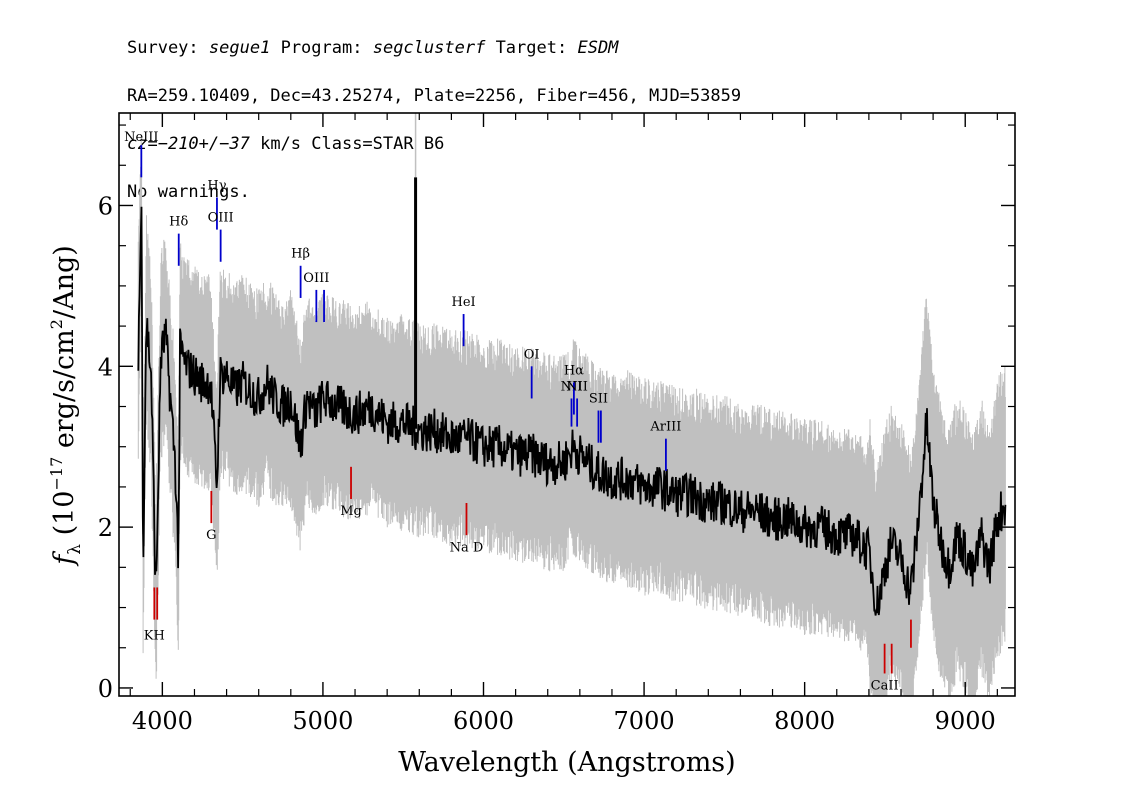  I want to click on survey-label: Survey:, so click(163, 48).